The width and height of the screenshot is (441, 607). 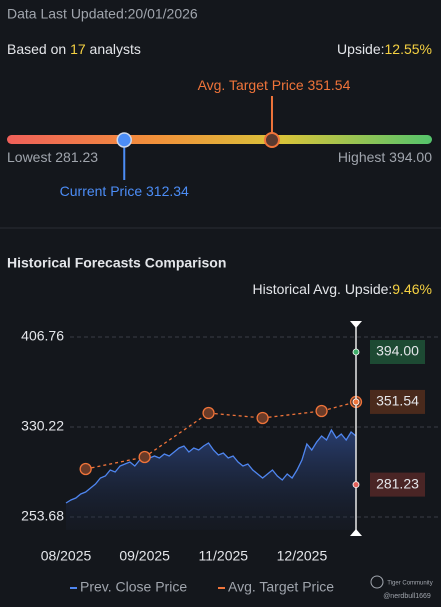 What do you see at coordinates (42, 516) in the screenshot?
I see `y-tick-label: 253.68` at bounding box center [42, 516].